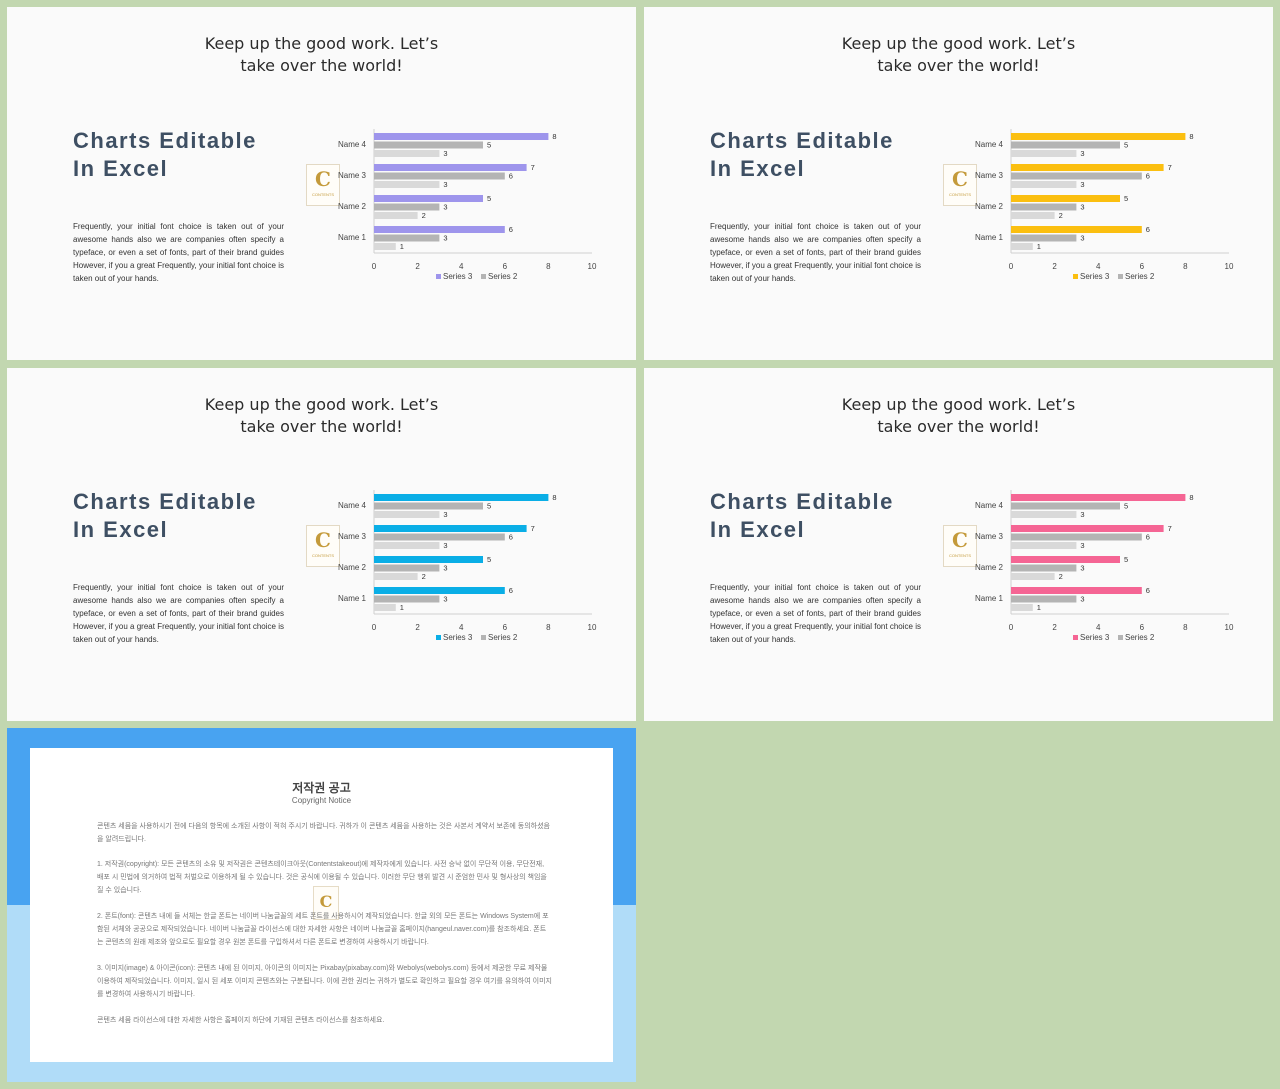  Describe the element at coordinates (989, 175) in the screenshot. I see `category-label: Name 3` at that location.